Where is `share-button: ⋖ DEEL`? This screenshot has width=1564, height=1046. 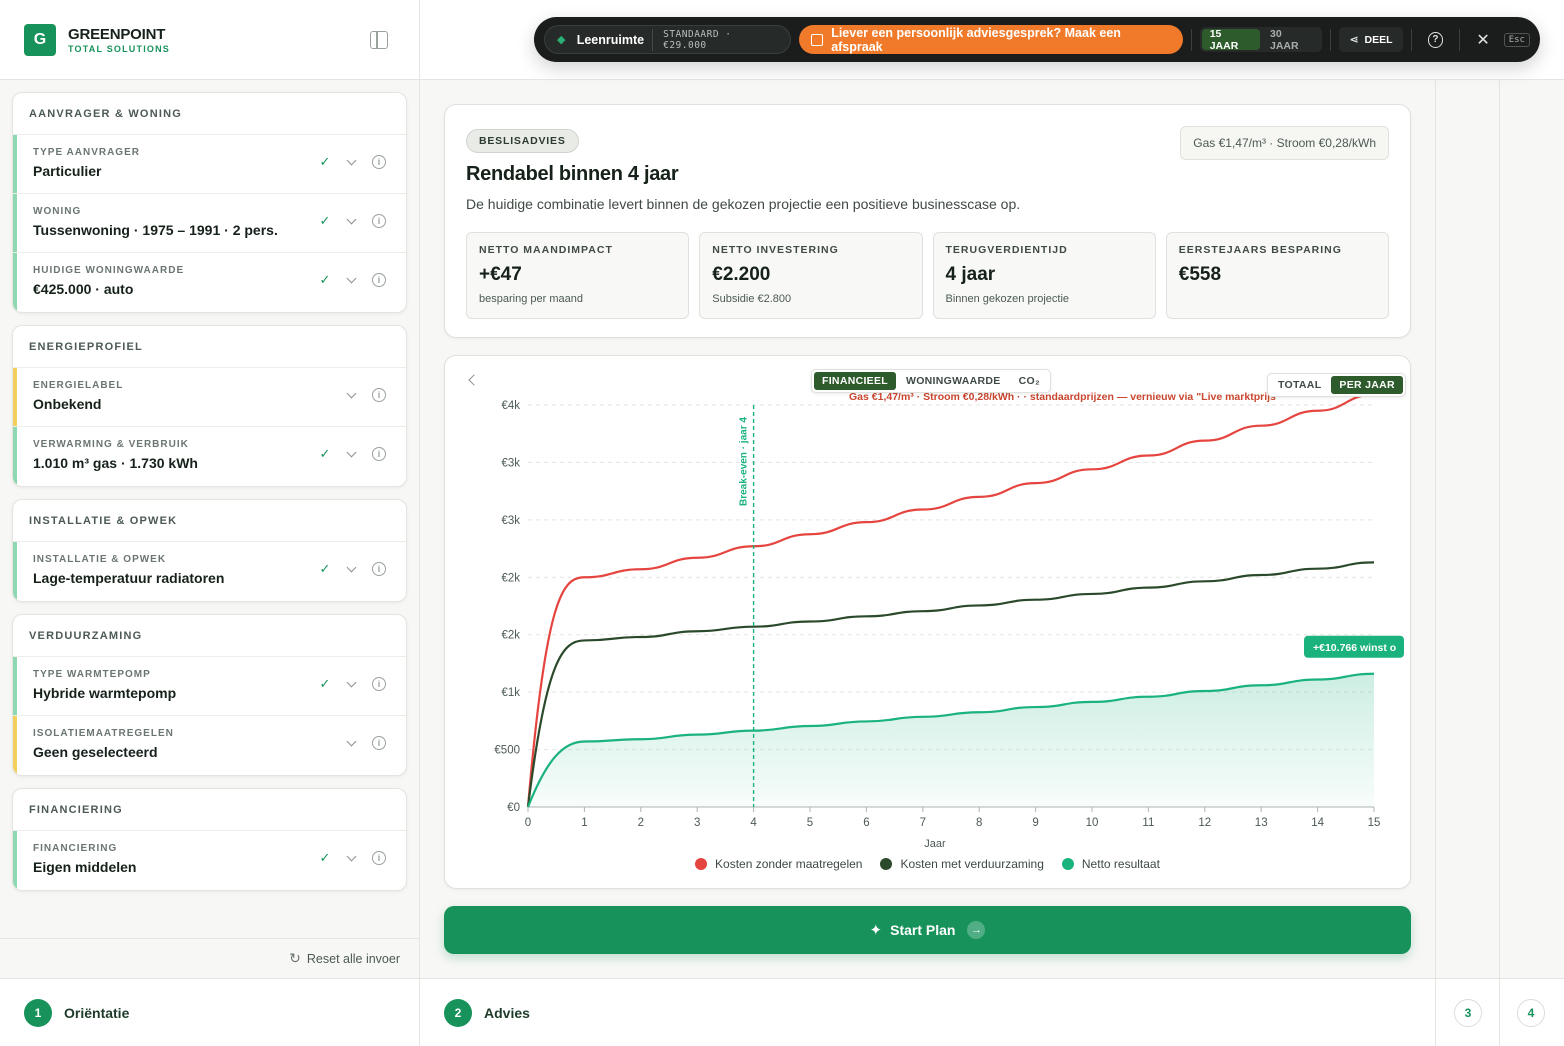
share-button: ⋖ DEEL is located at coordinates (1371, 39).